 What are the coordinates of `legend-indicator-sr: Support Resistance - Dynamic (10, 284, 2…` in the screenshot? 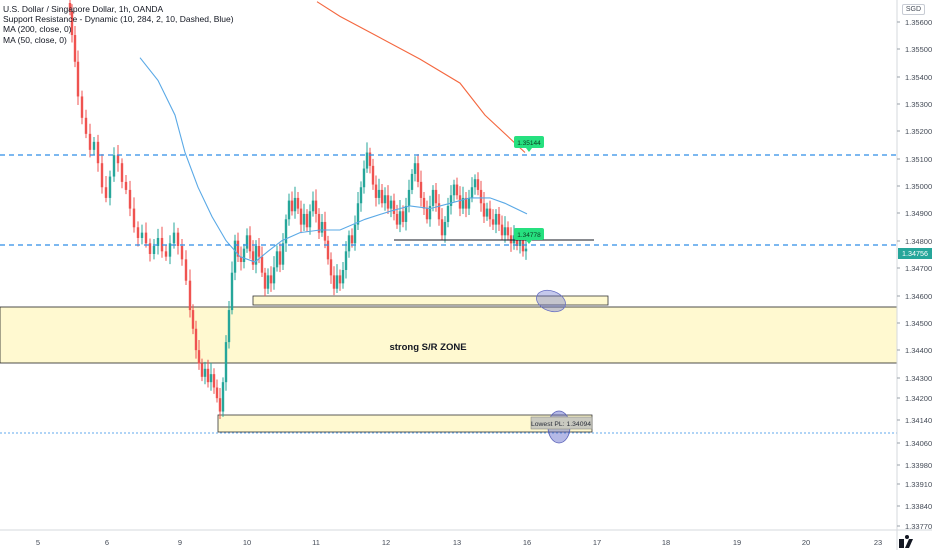 It's located at (118, 19).